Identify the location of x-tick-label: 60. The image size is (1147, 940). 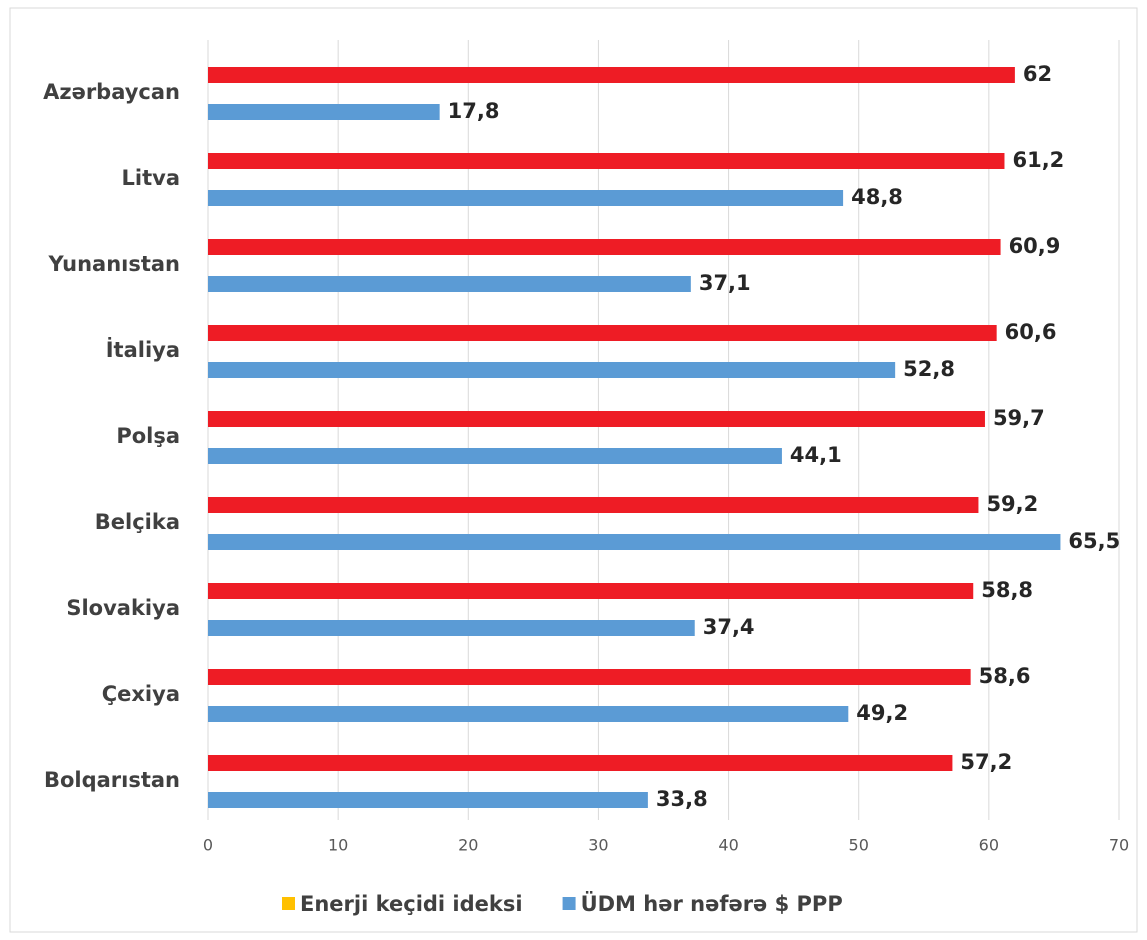
(989, 845).